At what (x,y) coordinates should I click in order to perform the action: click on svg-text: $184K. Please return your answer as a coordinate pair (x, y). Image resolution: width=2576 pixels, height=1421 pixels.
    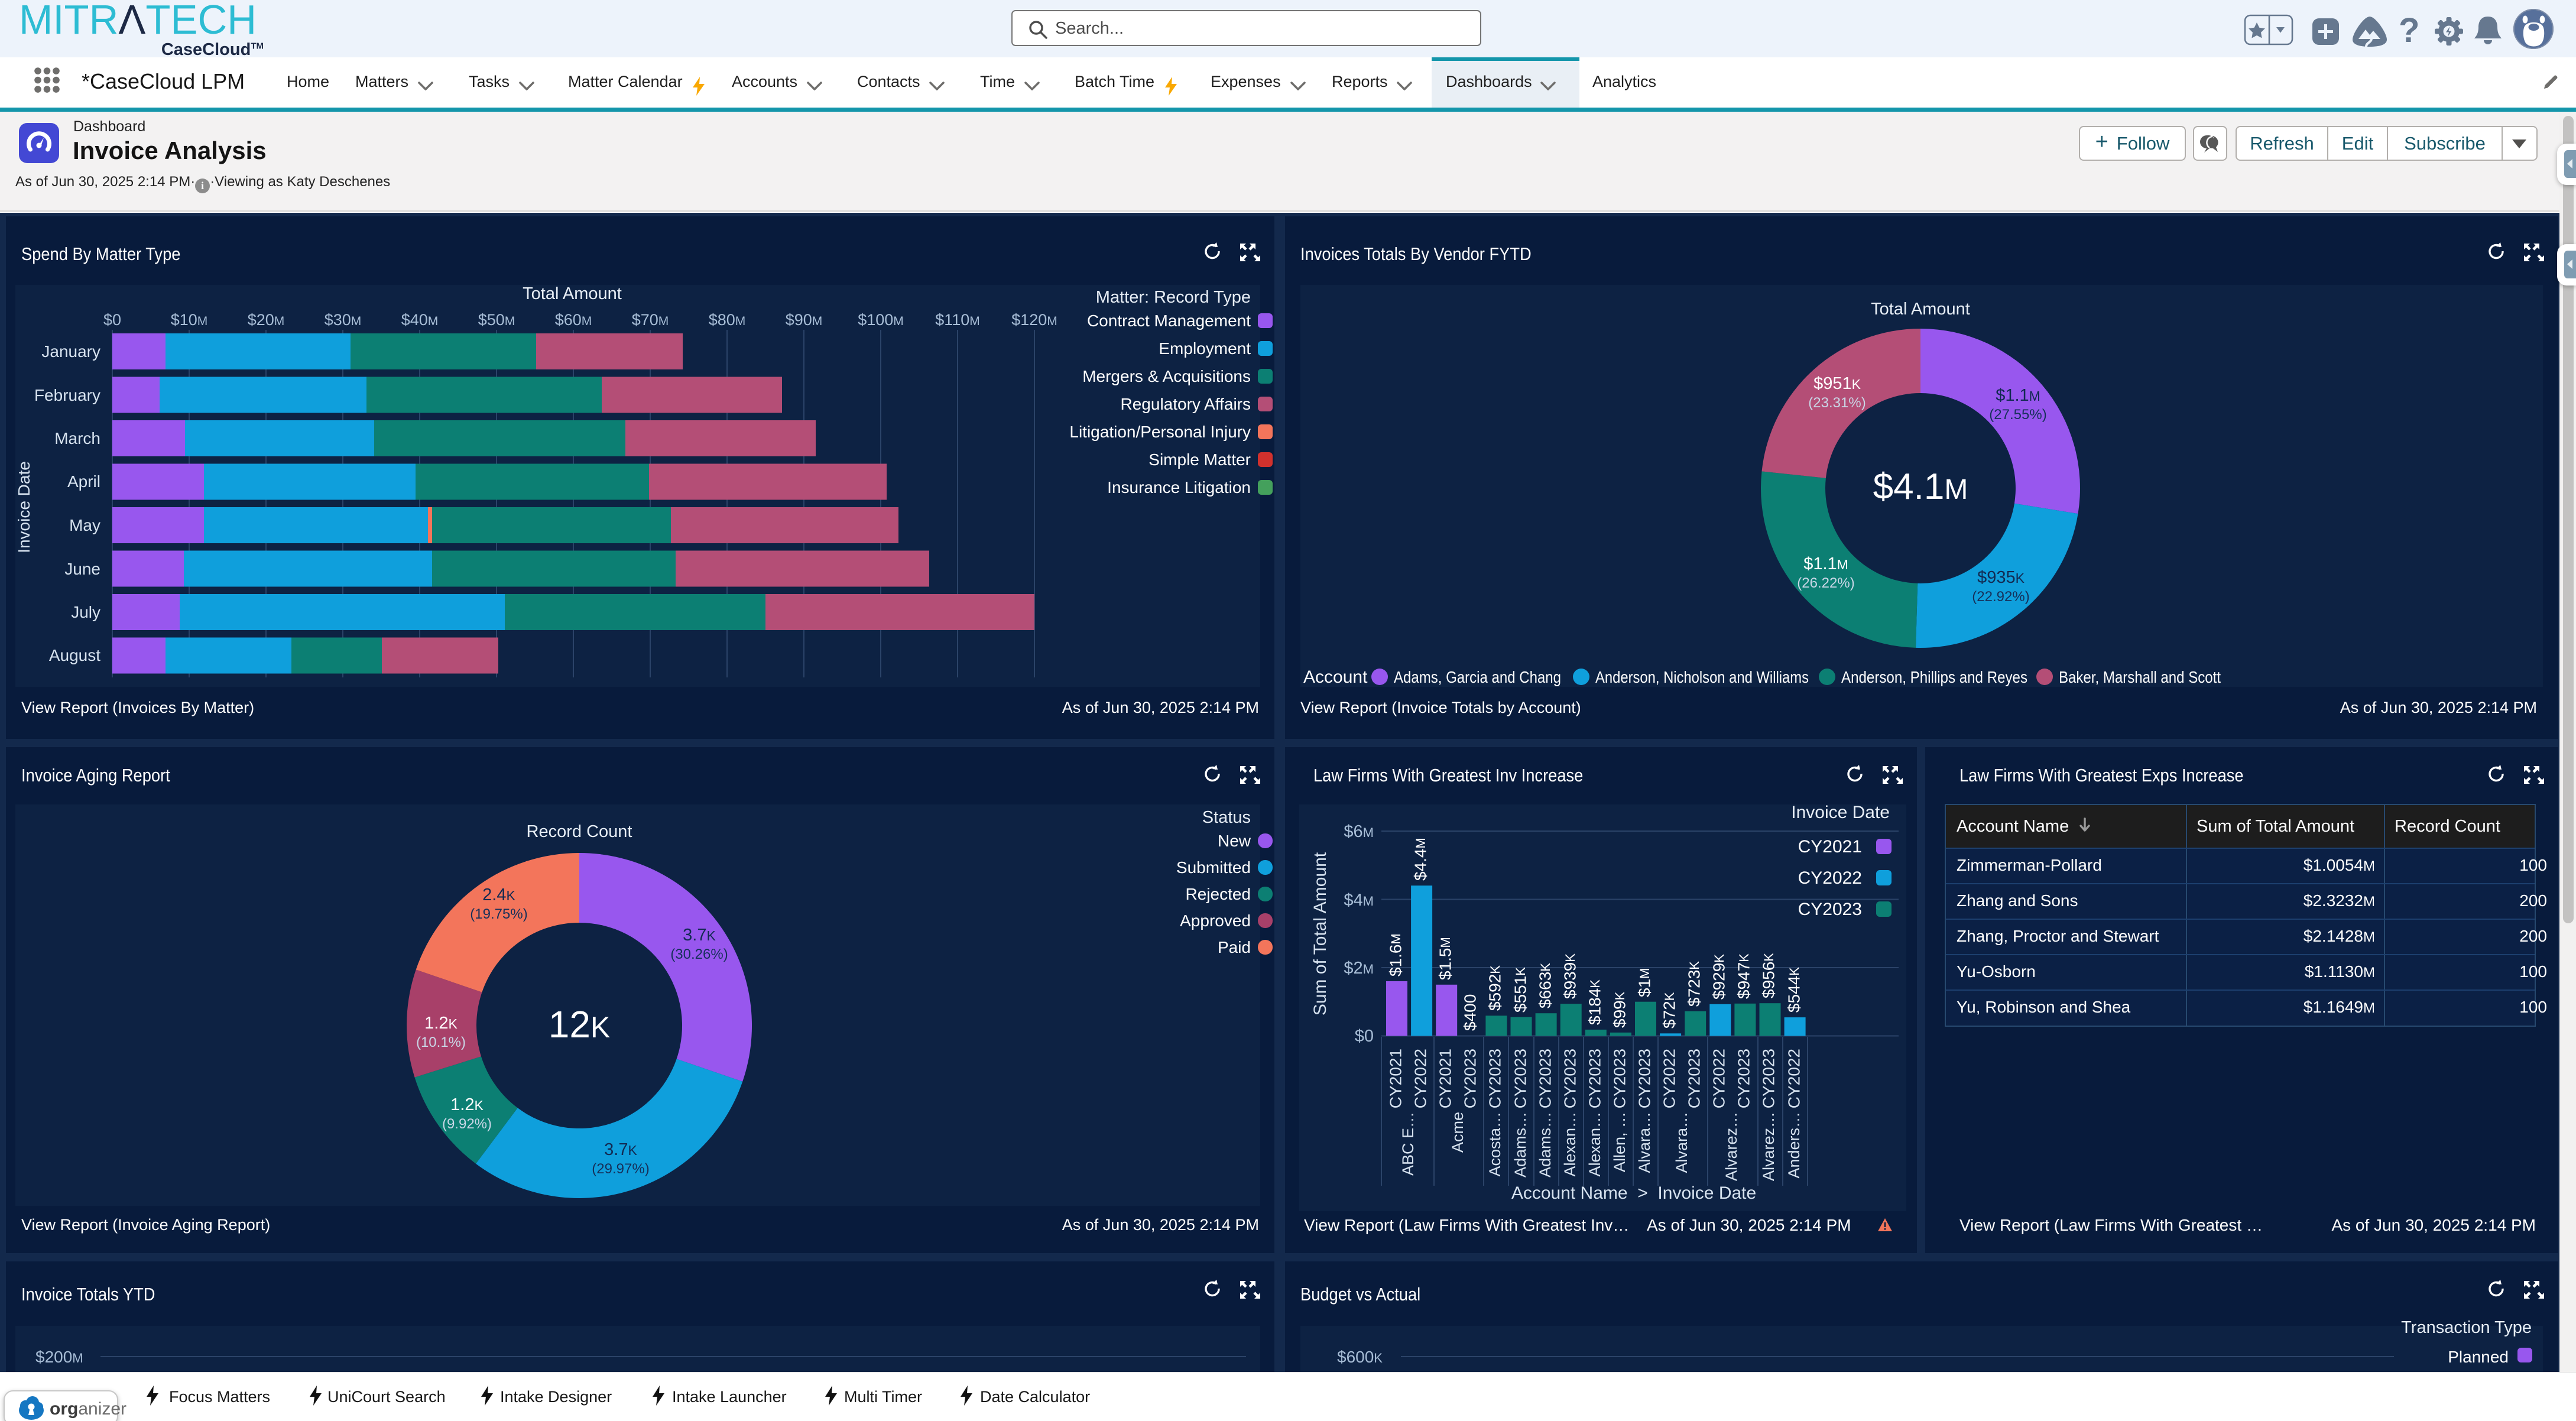
    Looking at the image, I should click on (1594, 1002).